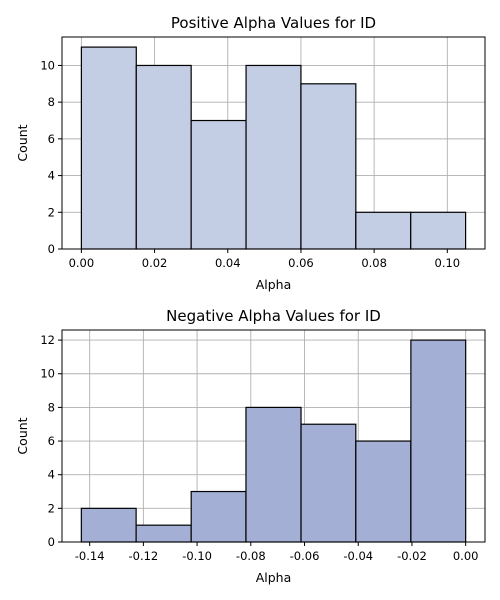 The height and width of the screenshot is (600, 500). What do you see at coordinates (90, 556) in the screenshot?
I see `x-tick-label: -0.14` at bounding box center [90, 556].